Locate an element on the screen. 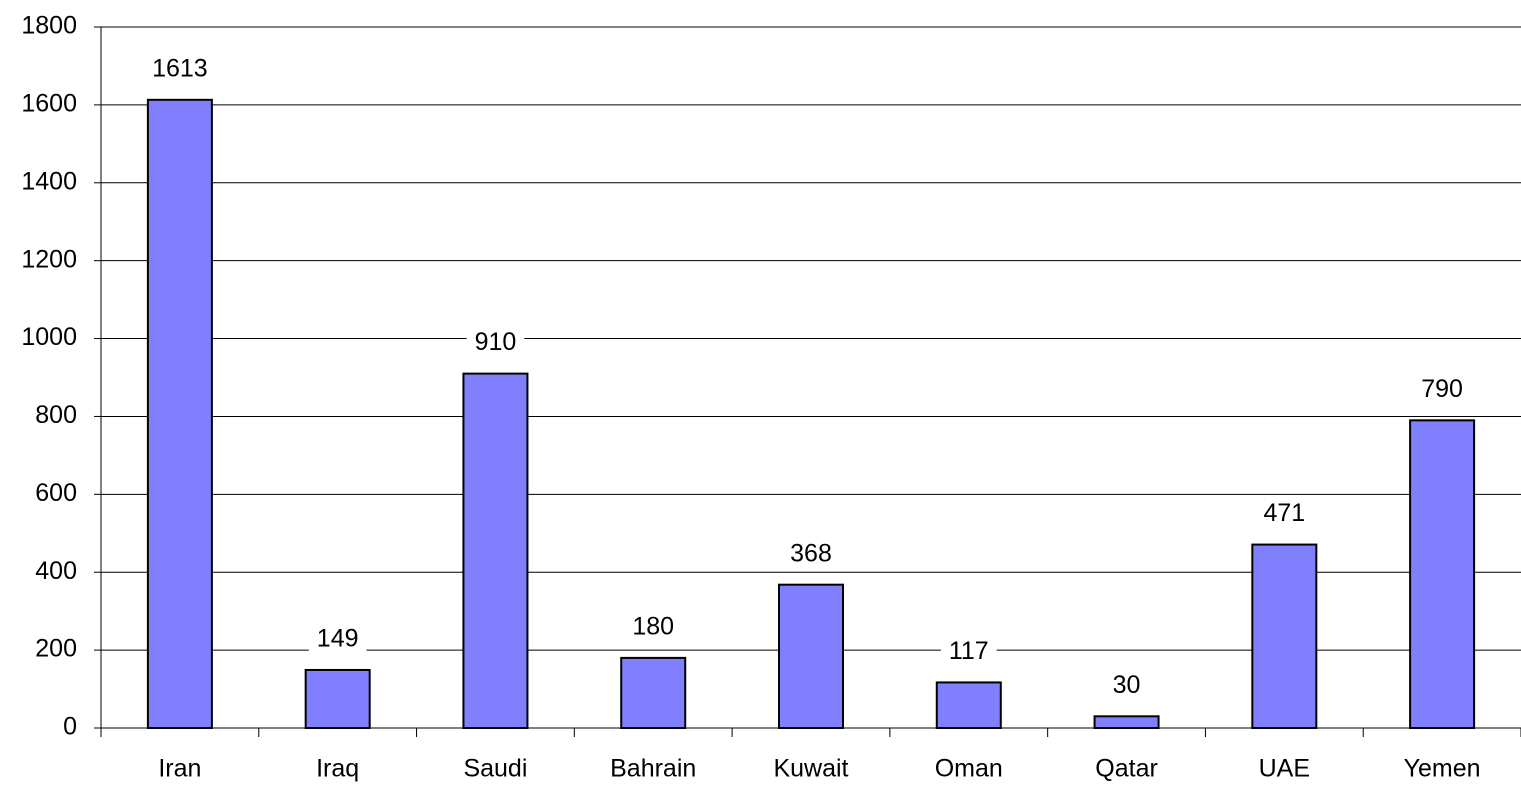 The image size is (1521, 785). data-label: 910 is located at coordinates (496, 342).